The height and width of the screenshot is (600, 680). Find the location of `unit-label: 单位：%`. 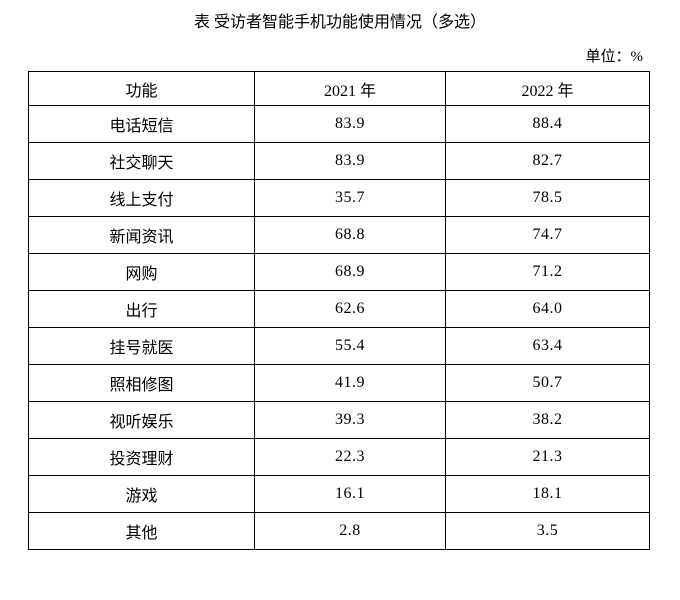

unit-label: 单位：% is located at coordinates (614, 57).